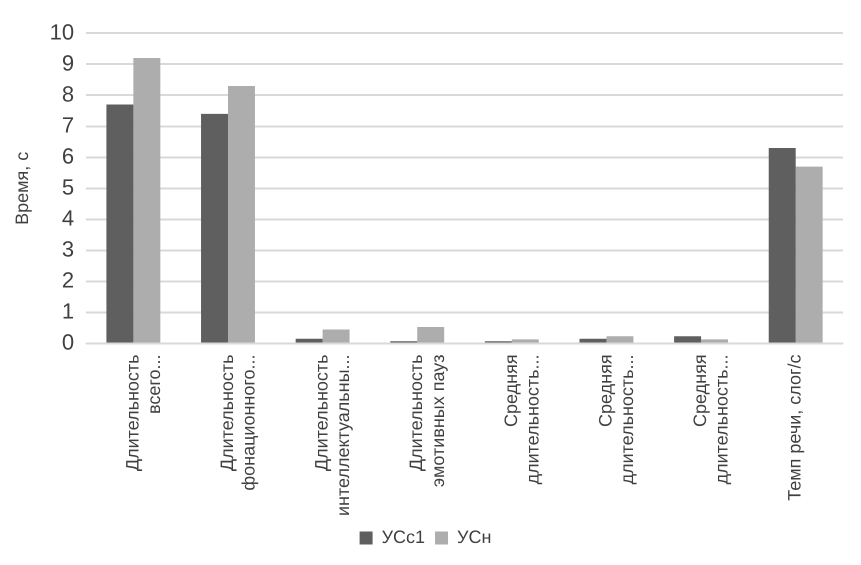 The image size is (861, 565). What do you see at coordinates (22, 188) in the screenshot?
I see `y-axis-title: Время, с` at bounding box center [22, 188].